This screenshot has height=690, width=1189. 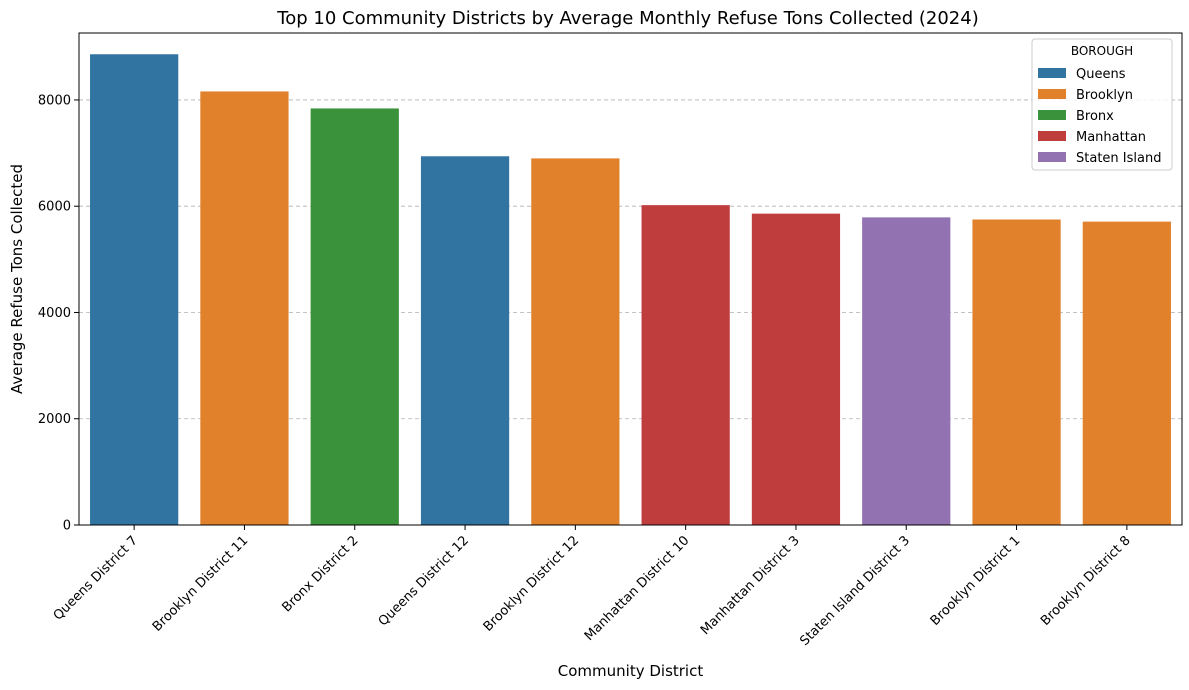 What do you see at coordinates (1095, 116) in the screenshot?
I see `legend-label: Bronx` at bounding box center [1095, 116].